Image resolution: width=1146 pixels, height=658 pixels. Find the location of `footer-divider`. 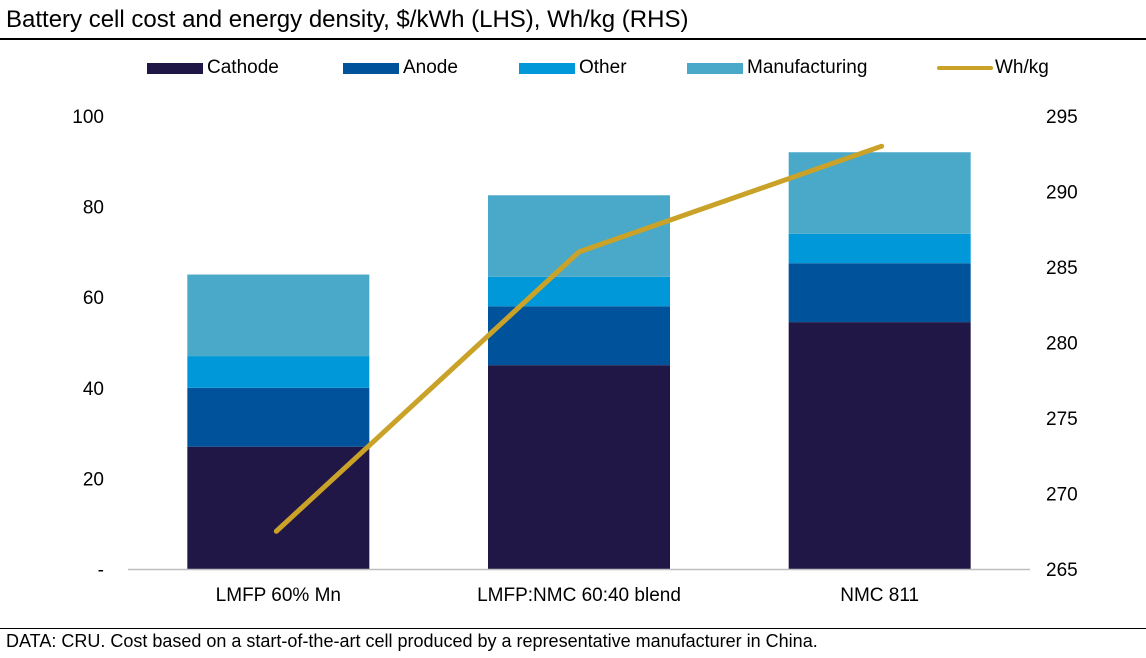

footer-divider is located at coordinates (573, 628).